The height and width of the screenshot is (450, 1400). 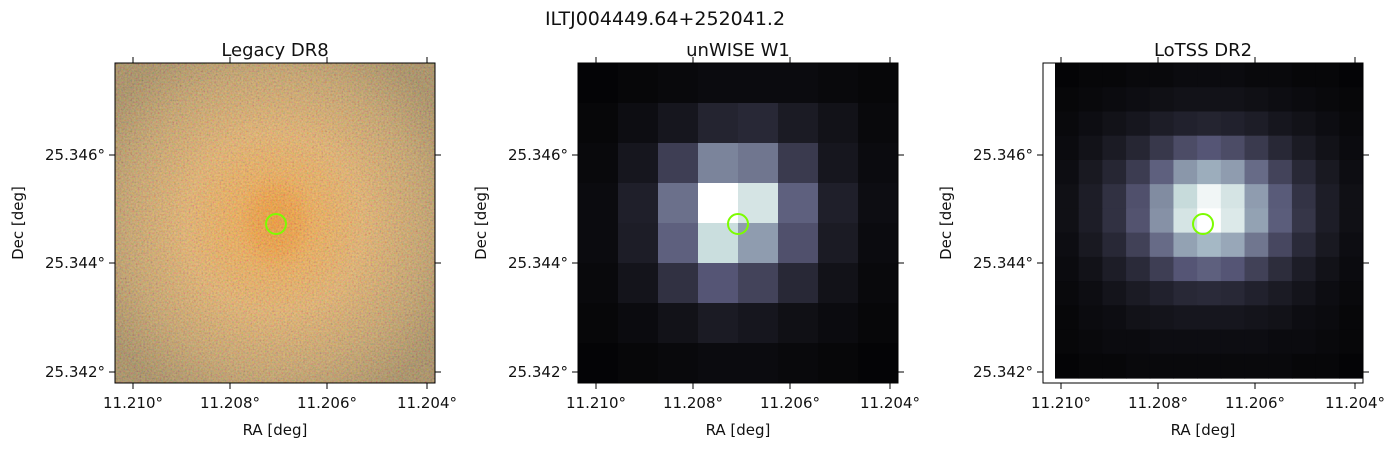 I want to click on source-marker, so click(x=1203, y=224).